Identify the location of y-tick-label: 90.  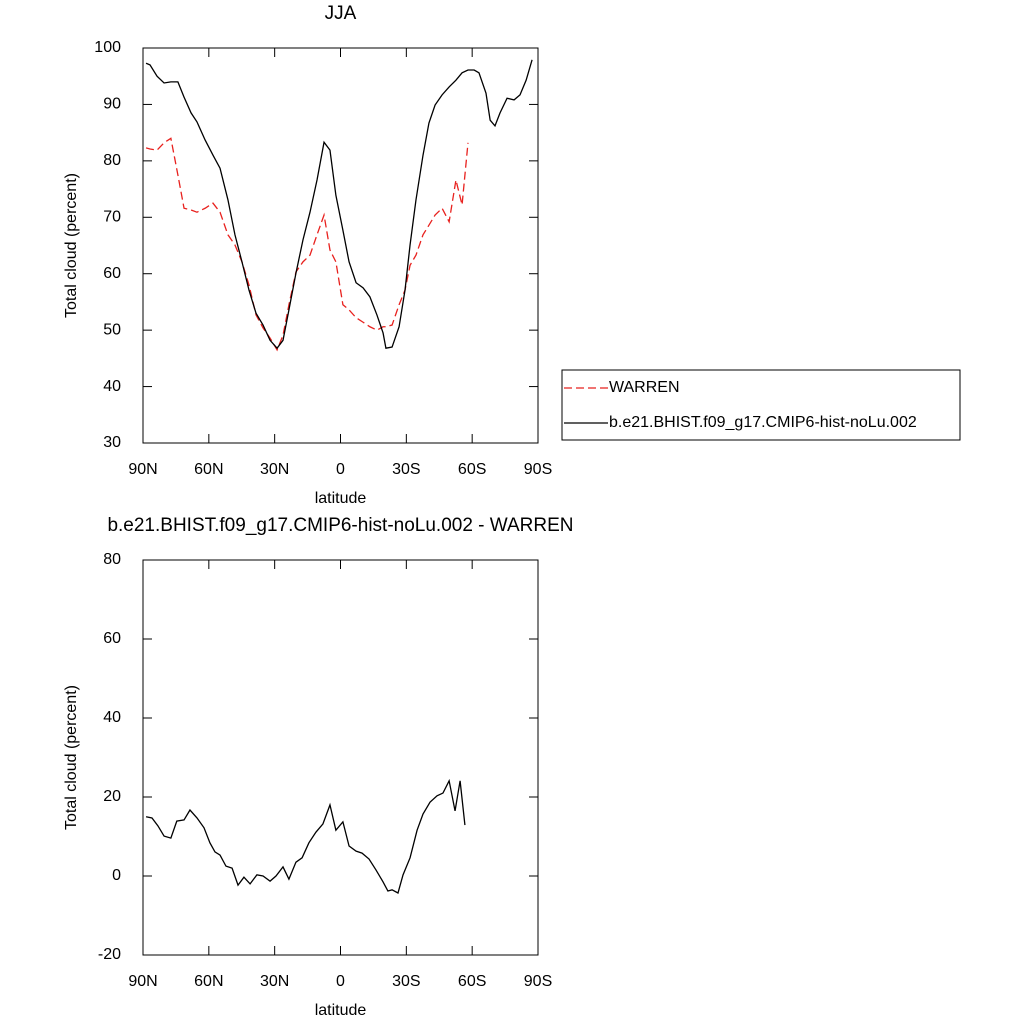
(112, 104).